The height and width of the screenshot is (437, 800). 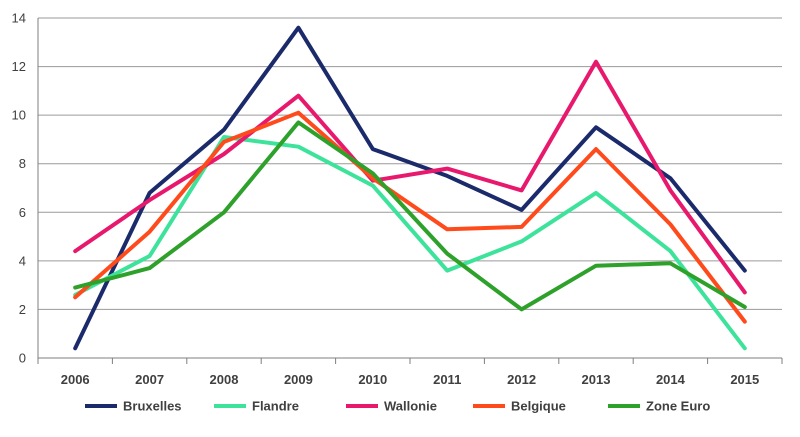 What do you see at coordinates (75, 379) in the screenshot?
I see `x-tick-label: 2006` at bounding box center [75, 379].